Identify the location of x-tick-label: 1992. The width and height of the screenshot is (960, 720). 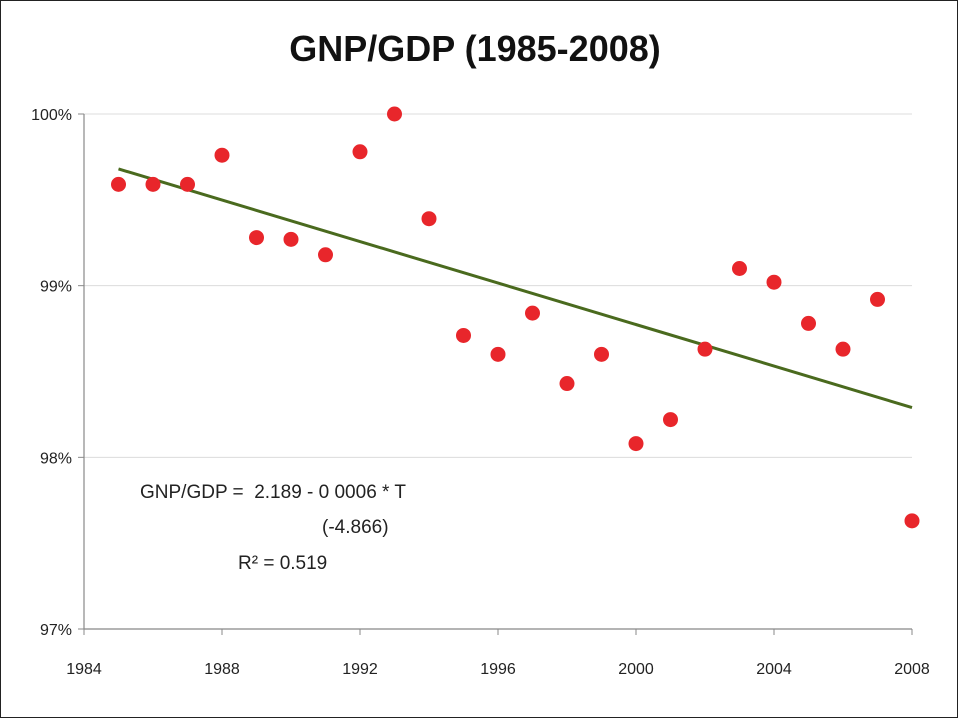
(360, 669).